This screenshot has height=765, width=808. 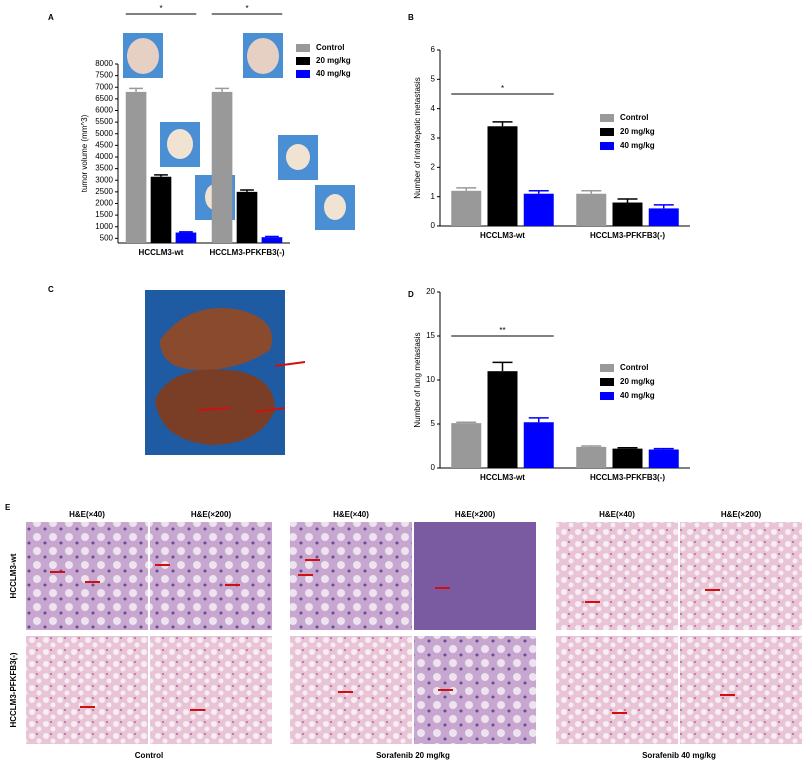 What do you see at coordinates (430, 291) in the screenshot?
I see `y-tick-label: 20` at bounding box center [430, 291].